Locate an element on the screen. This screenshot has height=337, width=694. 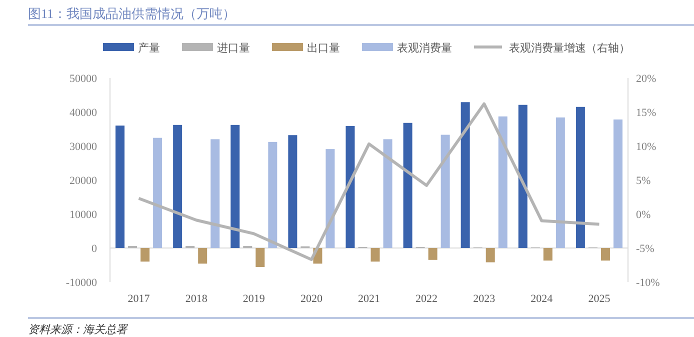
x-tick-label: 2019 is located at coordinates (254, 299).